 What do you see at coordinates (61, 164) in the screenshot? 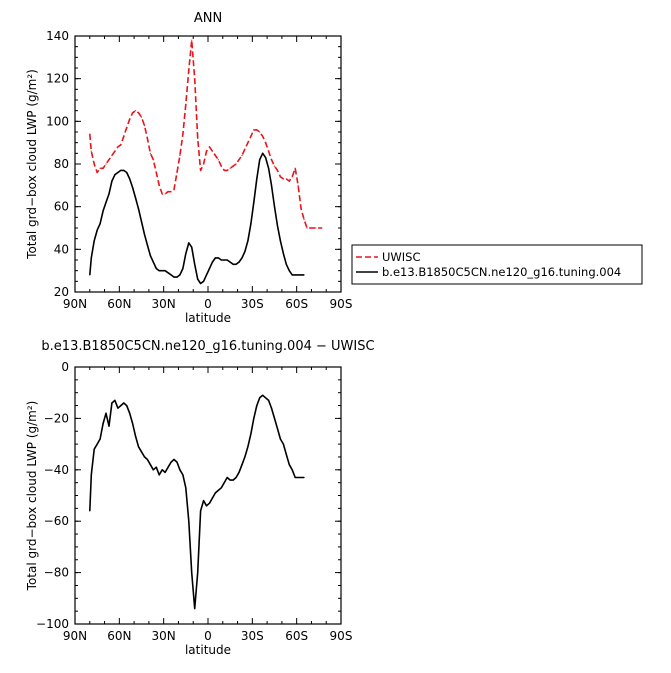
I see `y-tick-label: 80` at bounding box center [61, 164].